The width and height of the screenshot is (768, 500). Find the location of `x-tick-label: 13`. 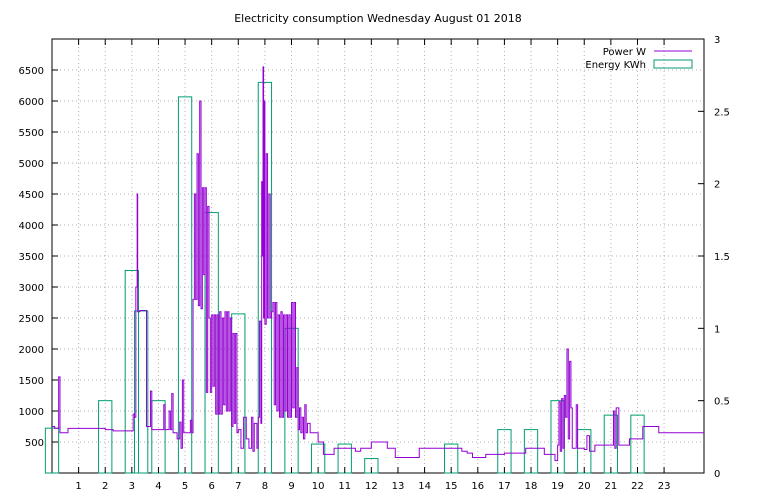

x-tick-label: 13 is located at coordinates (398, 486).